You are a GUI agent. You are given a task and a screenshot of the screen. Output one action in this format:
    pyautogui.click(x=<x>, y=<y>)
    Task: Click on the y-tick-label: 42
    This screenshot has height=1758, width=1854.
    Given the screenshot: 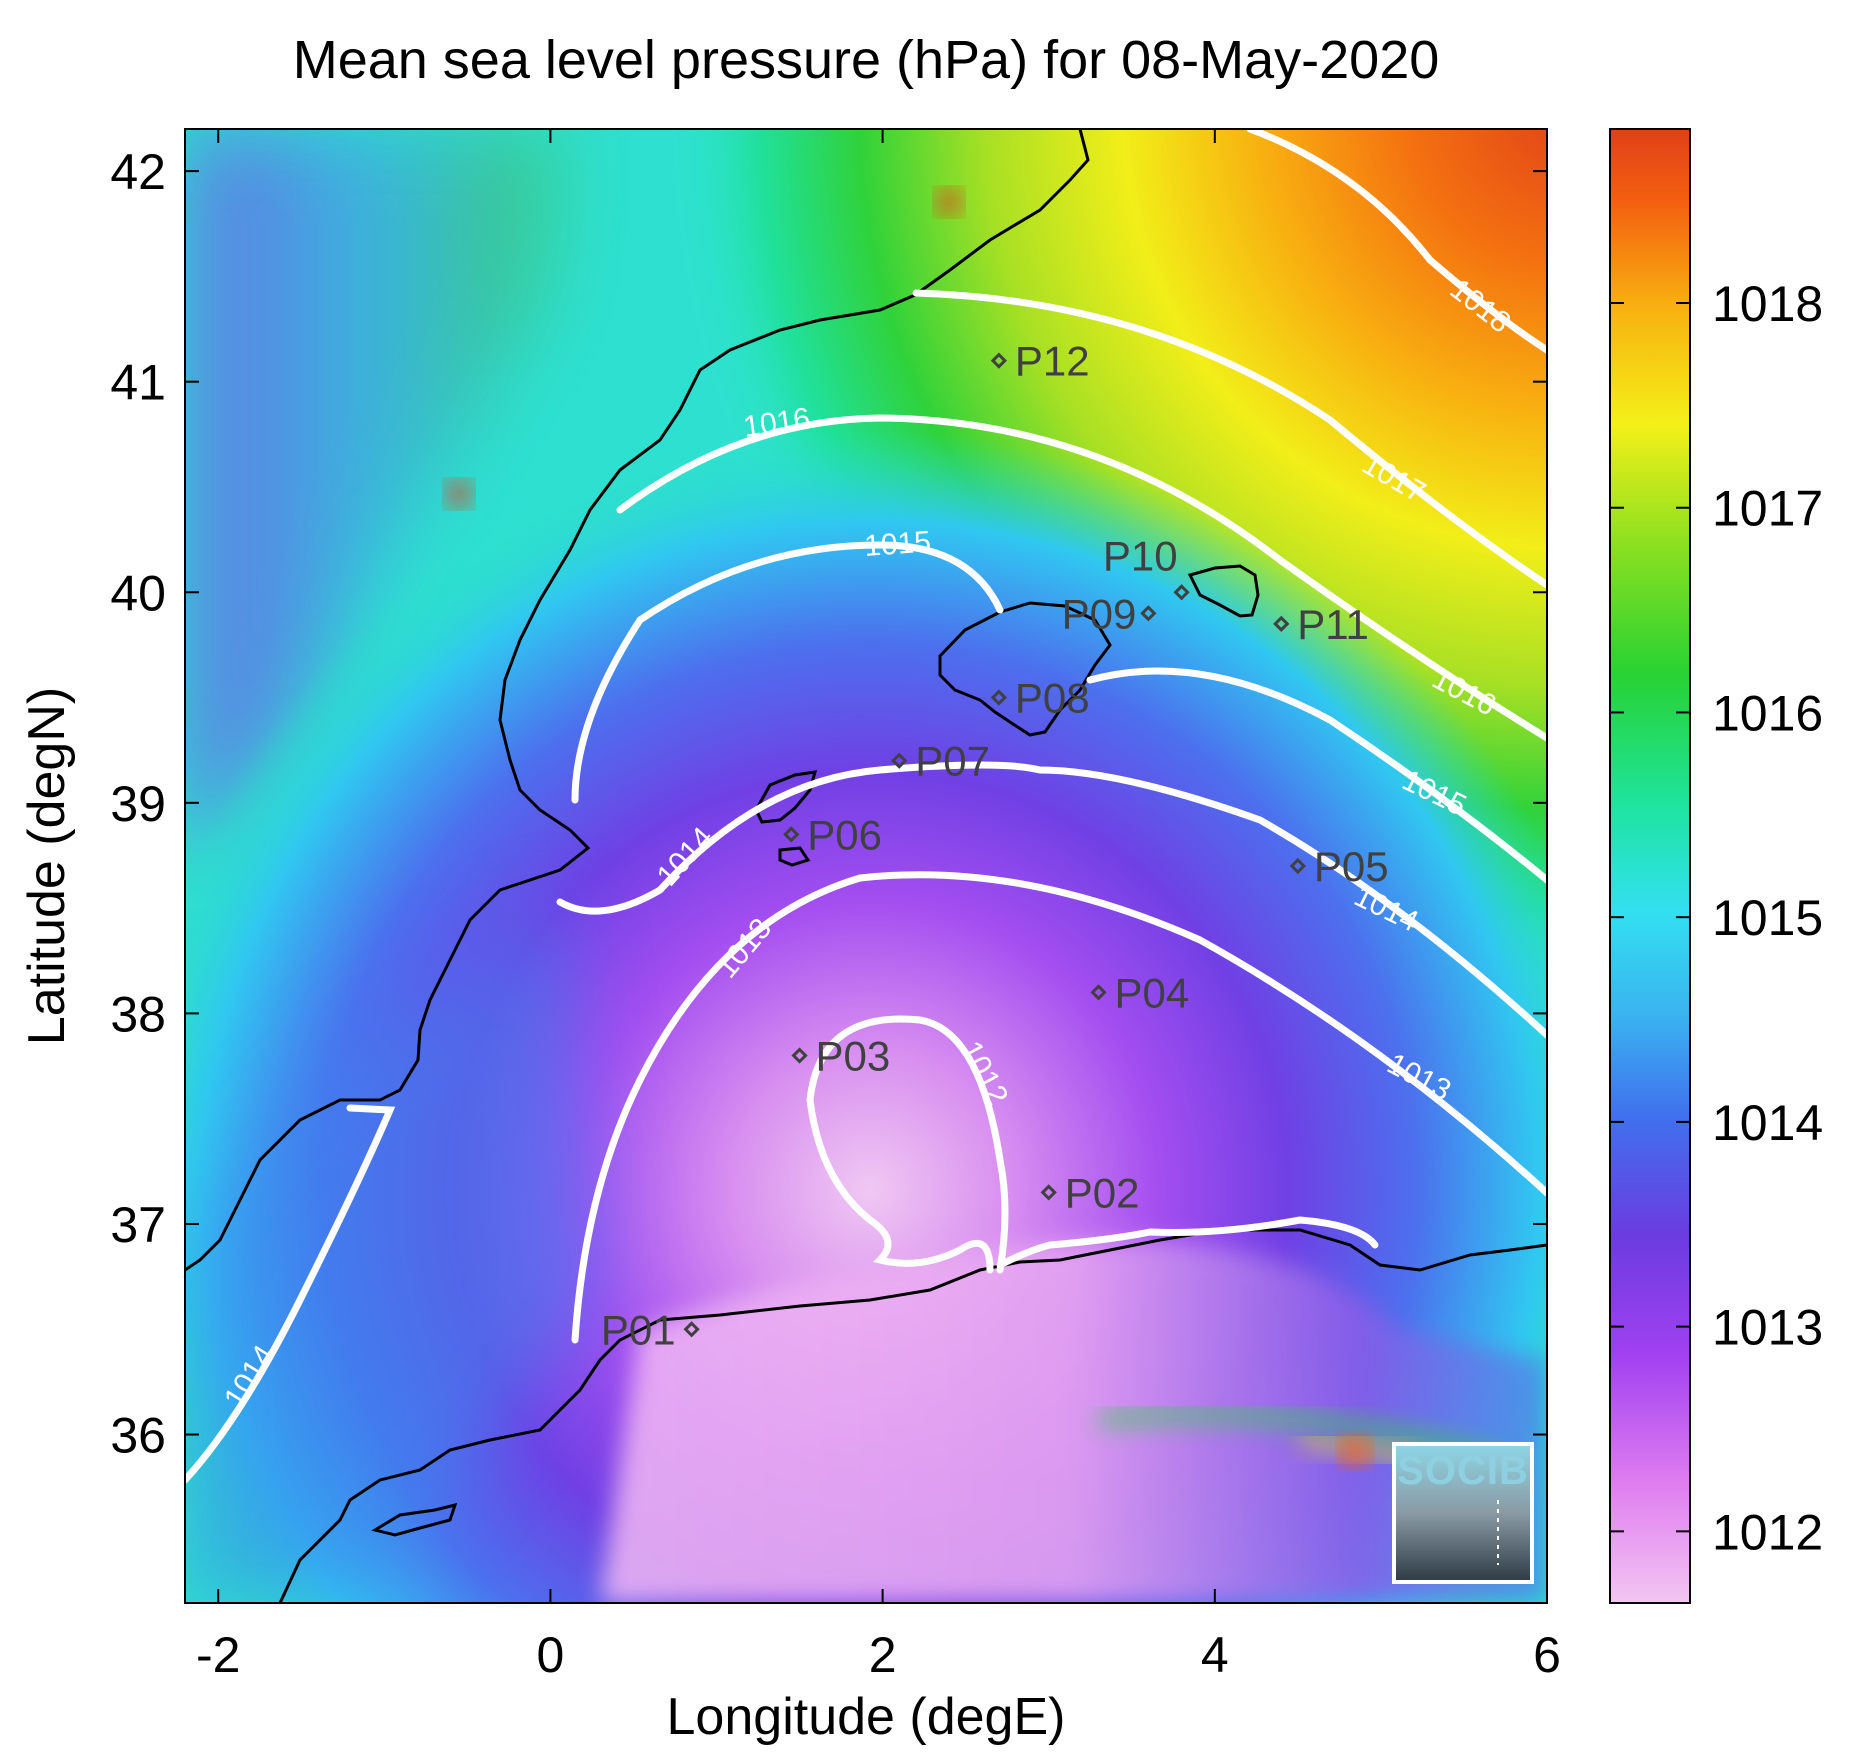 What is the action you would take?
    pyautogui.click(x=138, y=172)
    